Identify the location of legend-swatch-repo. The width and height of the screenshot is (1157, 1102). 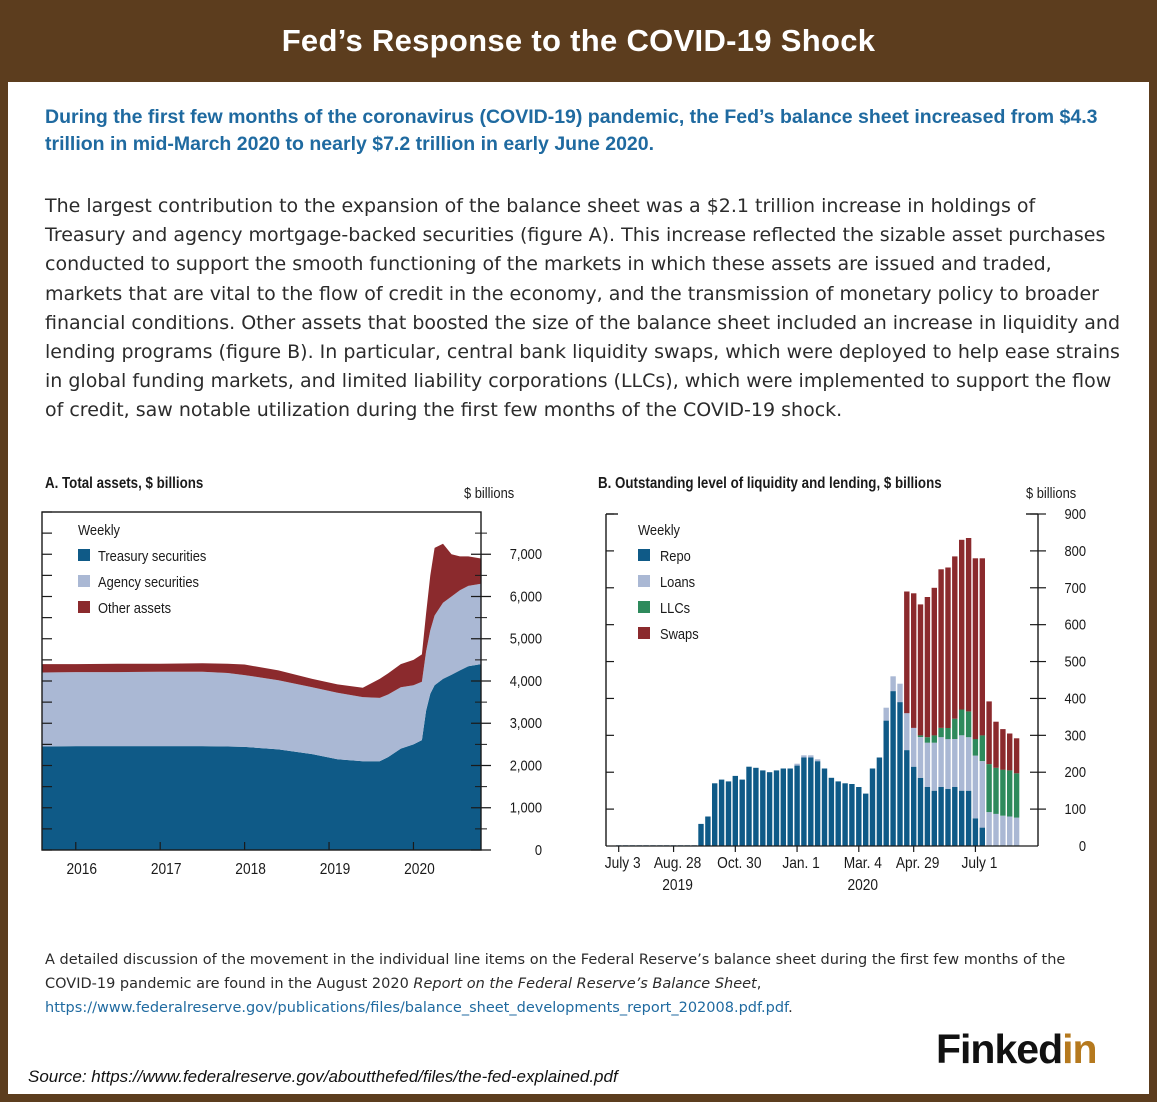
(644, 555).